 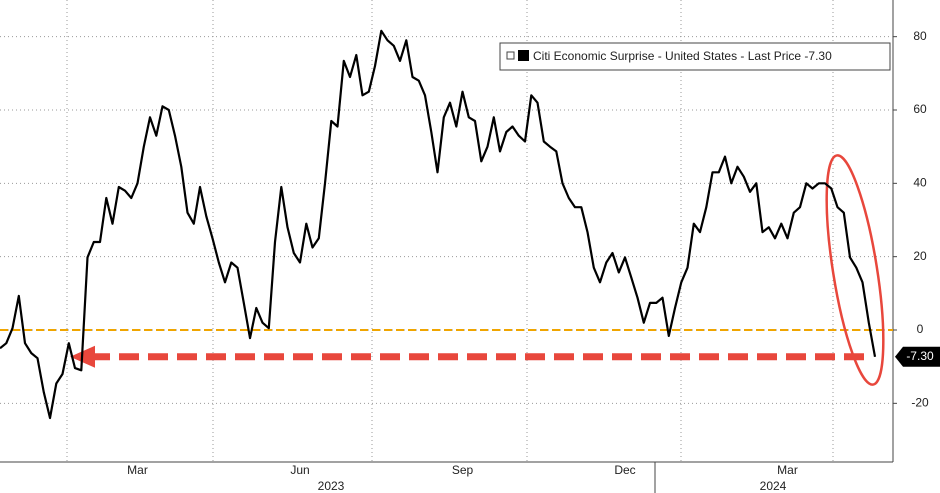 I want to click on legend-swatch, so click(x=523, y=55).